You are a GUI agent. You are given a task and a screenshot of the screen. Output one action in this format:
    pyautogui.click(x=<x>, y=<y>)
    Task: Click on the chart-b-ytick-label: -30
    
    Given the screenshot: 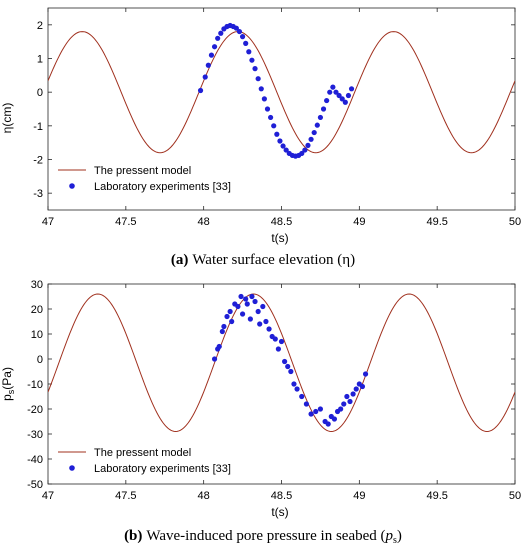 What is the action you would take?
    pyautogui.click(x=35, y=435)
    